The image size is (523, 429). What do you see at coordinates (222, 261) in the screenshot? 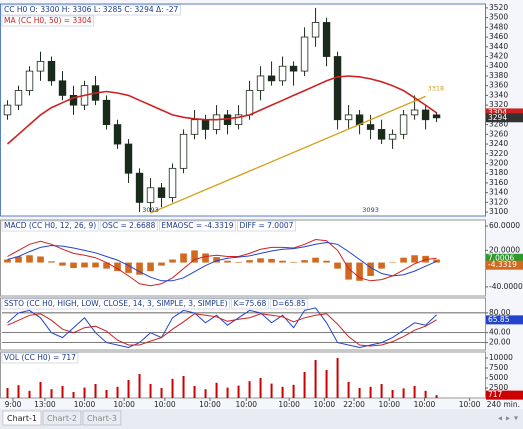
I see `macd-line` at bounding box center [222, 261].